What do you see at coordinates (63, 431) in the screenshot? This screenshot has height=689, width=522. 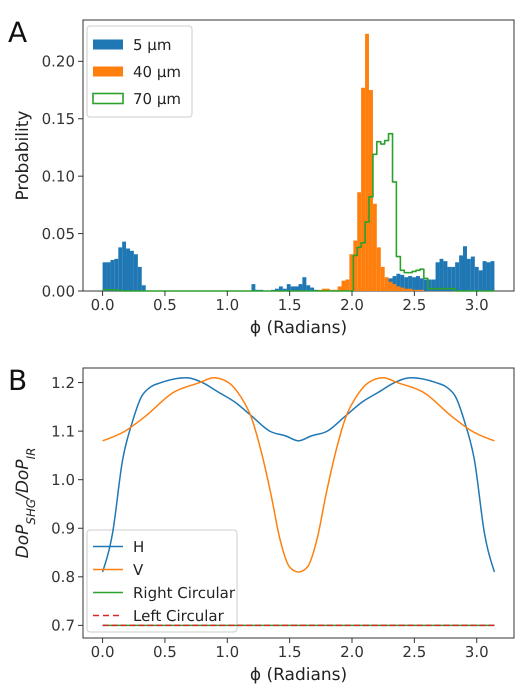 I see `y-tick-label: 1.1` at bounding box center [63, 431].